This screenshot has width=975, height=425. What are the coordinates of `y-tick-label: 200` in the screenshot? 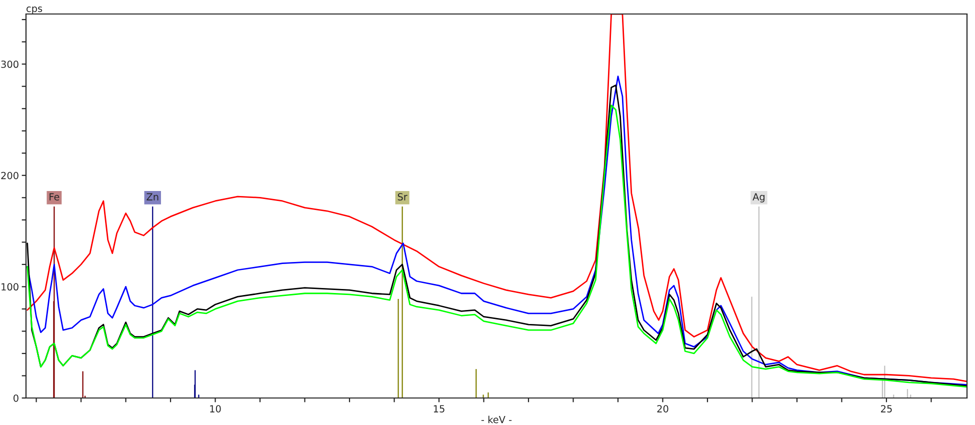 It's located at (9, 176).